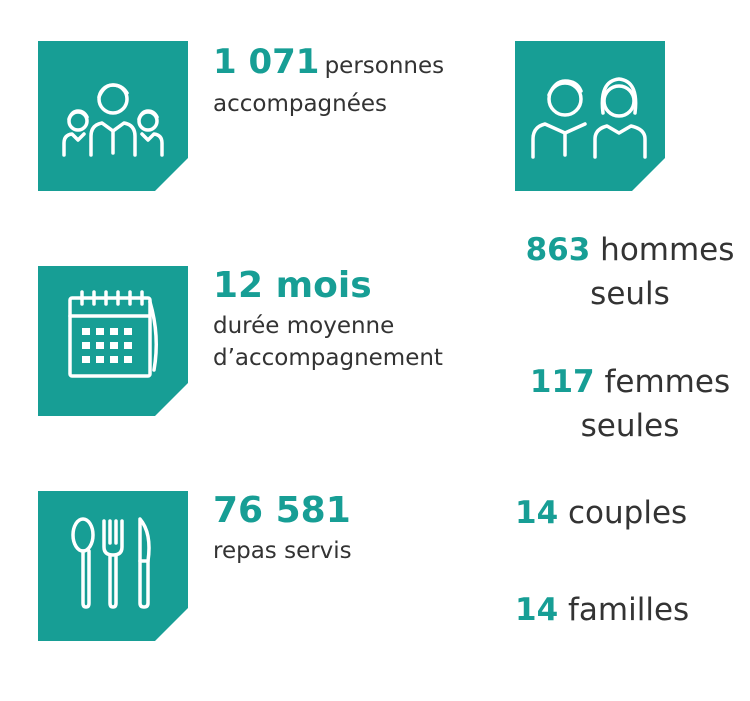 The width and height of the screenshot is (750, 701). Describe the element at coordinates (328, 358) in the screenshot. I see `stat-duration-label2: d’accompagnement` at that location.